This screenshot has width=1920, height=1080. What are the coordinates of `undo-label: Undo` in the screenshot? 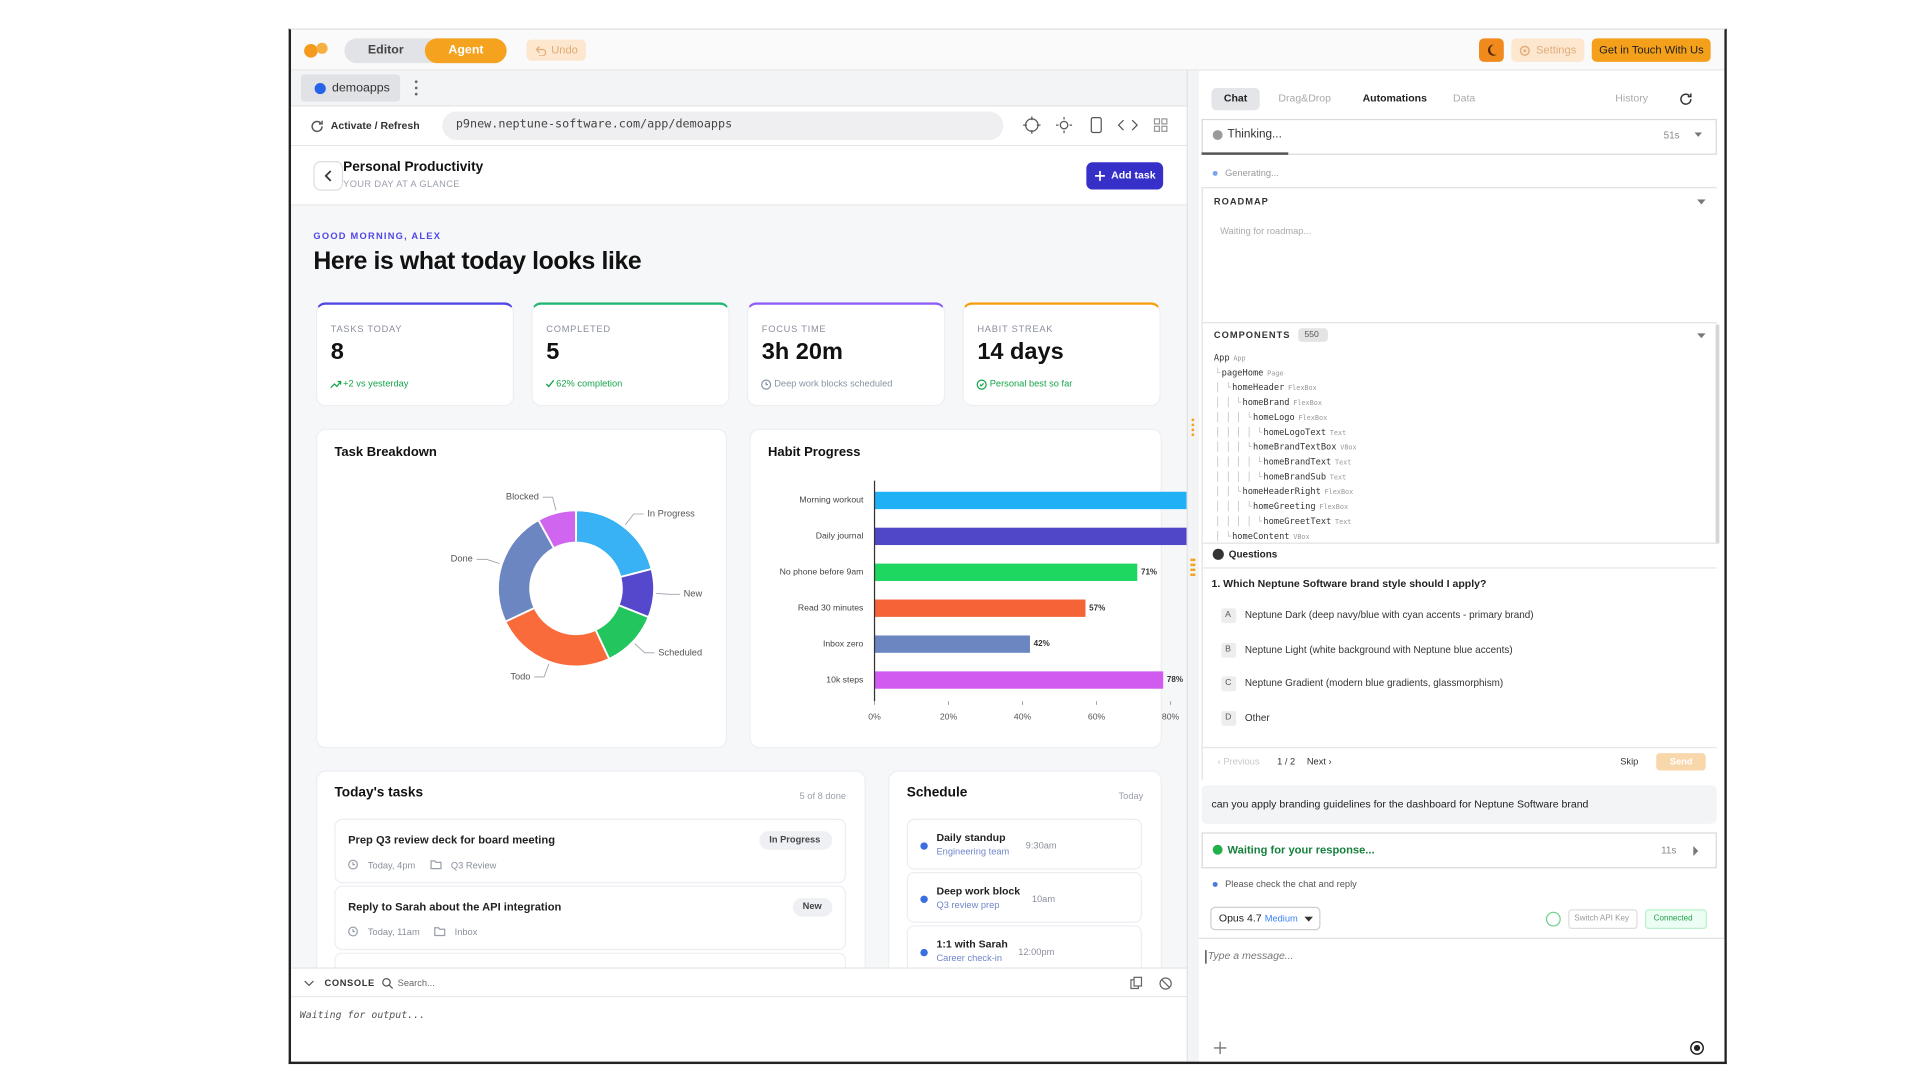 It's located at (564, 49).